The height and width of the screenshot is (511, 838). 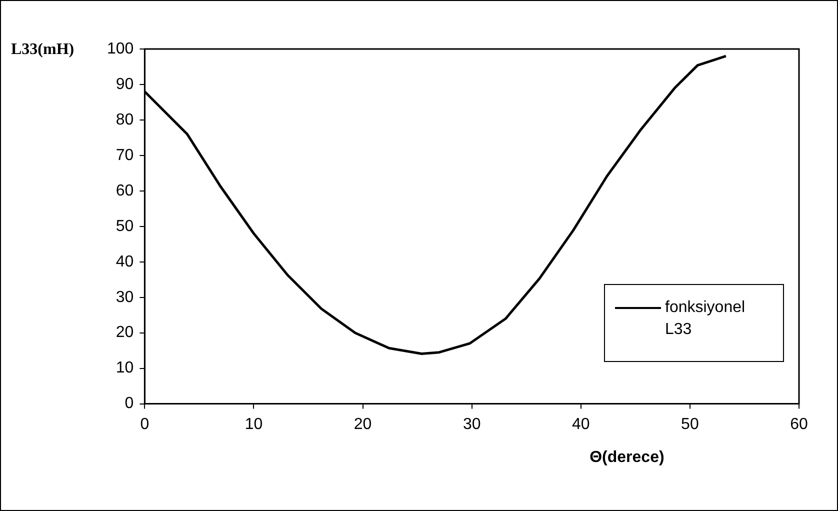 I want to click on y-tick-label: 70, so click(x=125, y=155).